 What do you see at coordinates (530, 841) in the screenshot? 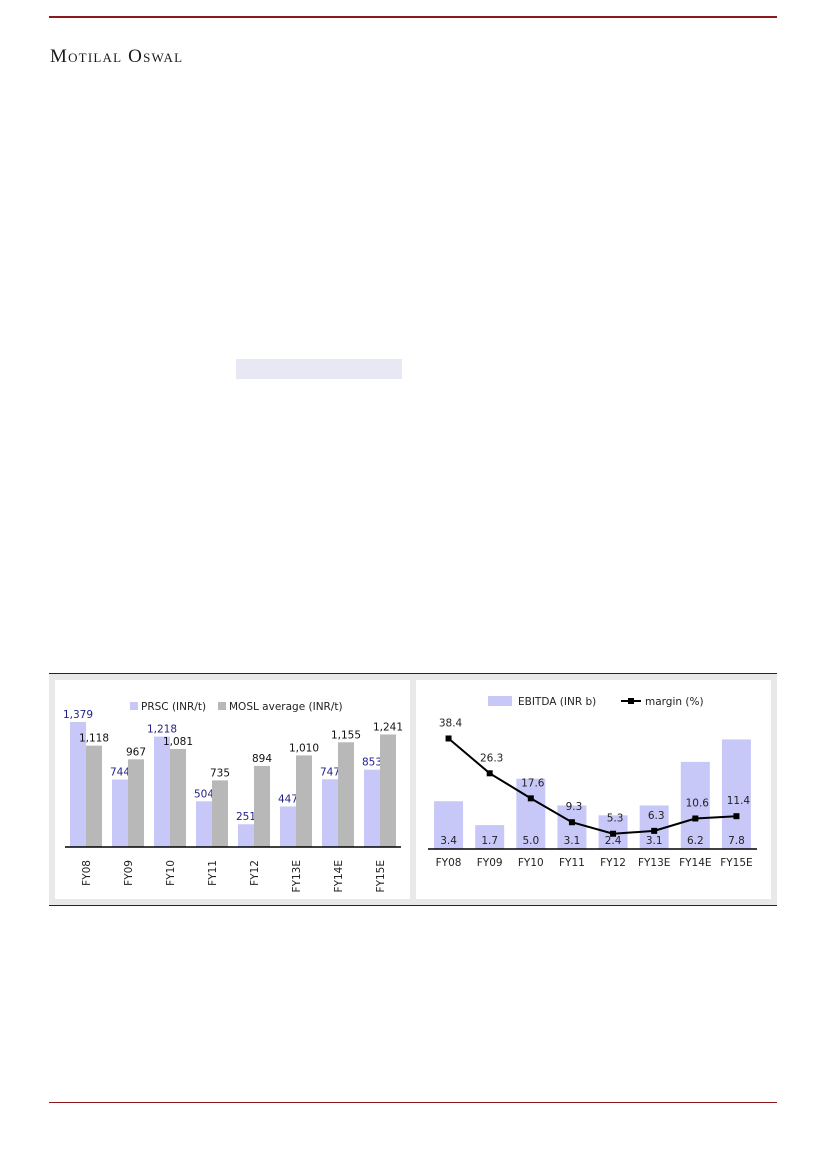
I see `bar-value-label-FY10: 5.0` at bounding box center [530, 841].